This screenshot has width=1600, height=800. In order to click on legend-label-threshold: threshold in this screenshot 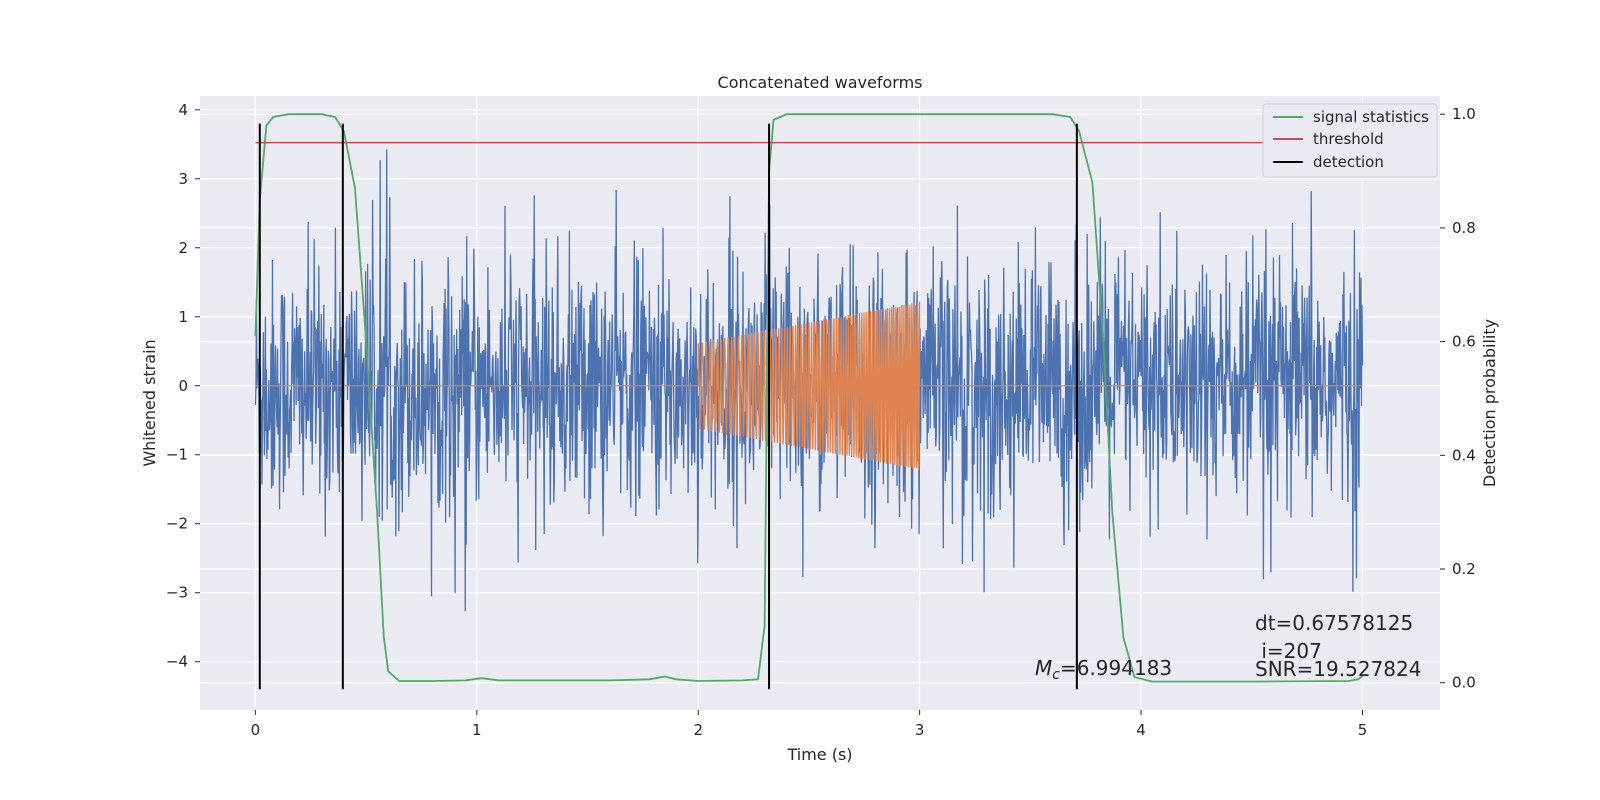, I will do `click(1348, 139)`.